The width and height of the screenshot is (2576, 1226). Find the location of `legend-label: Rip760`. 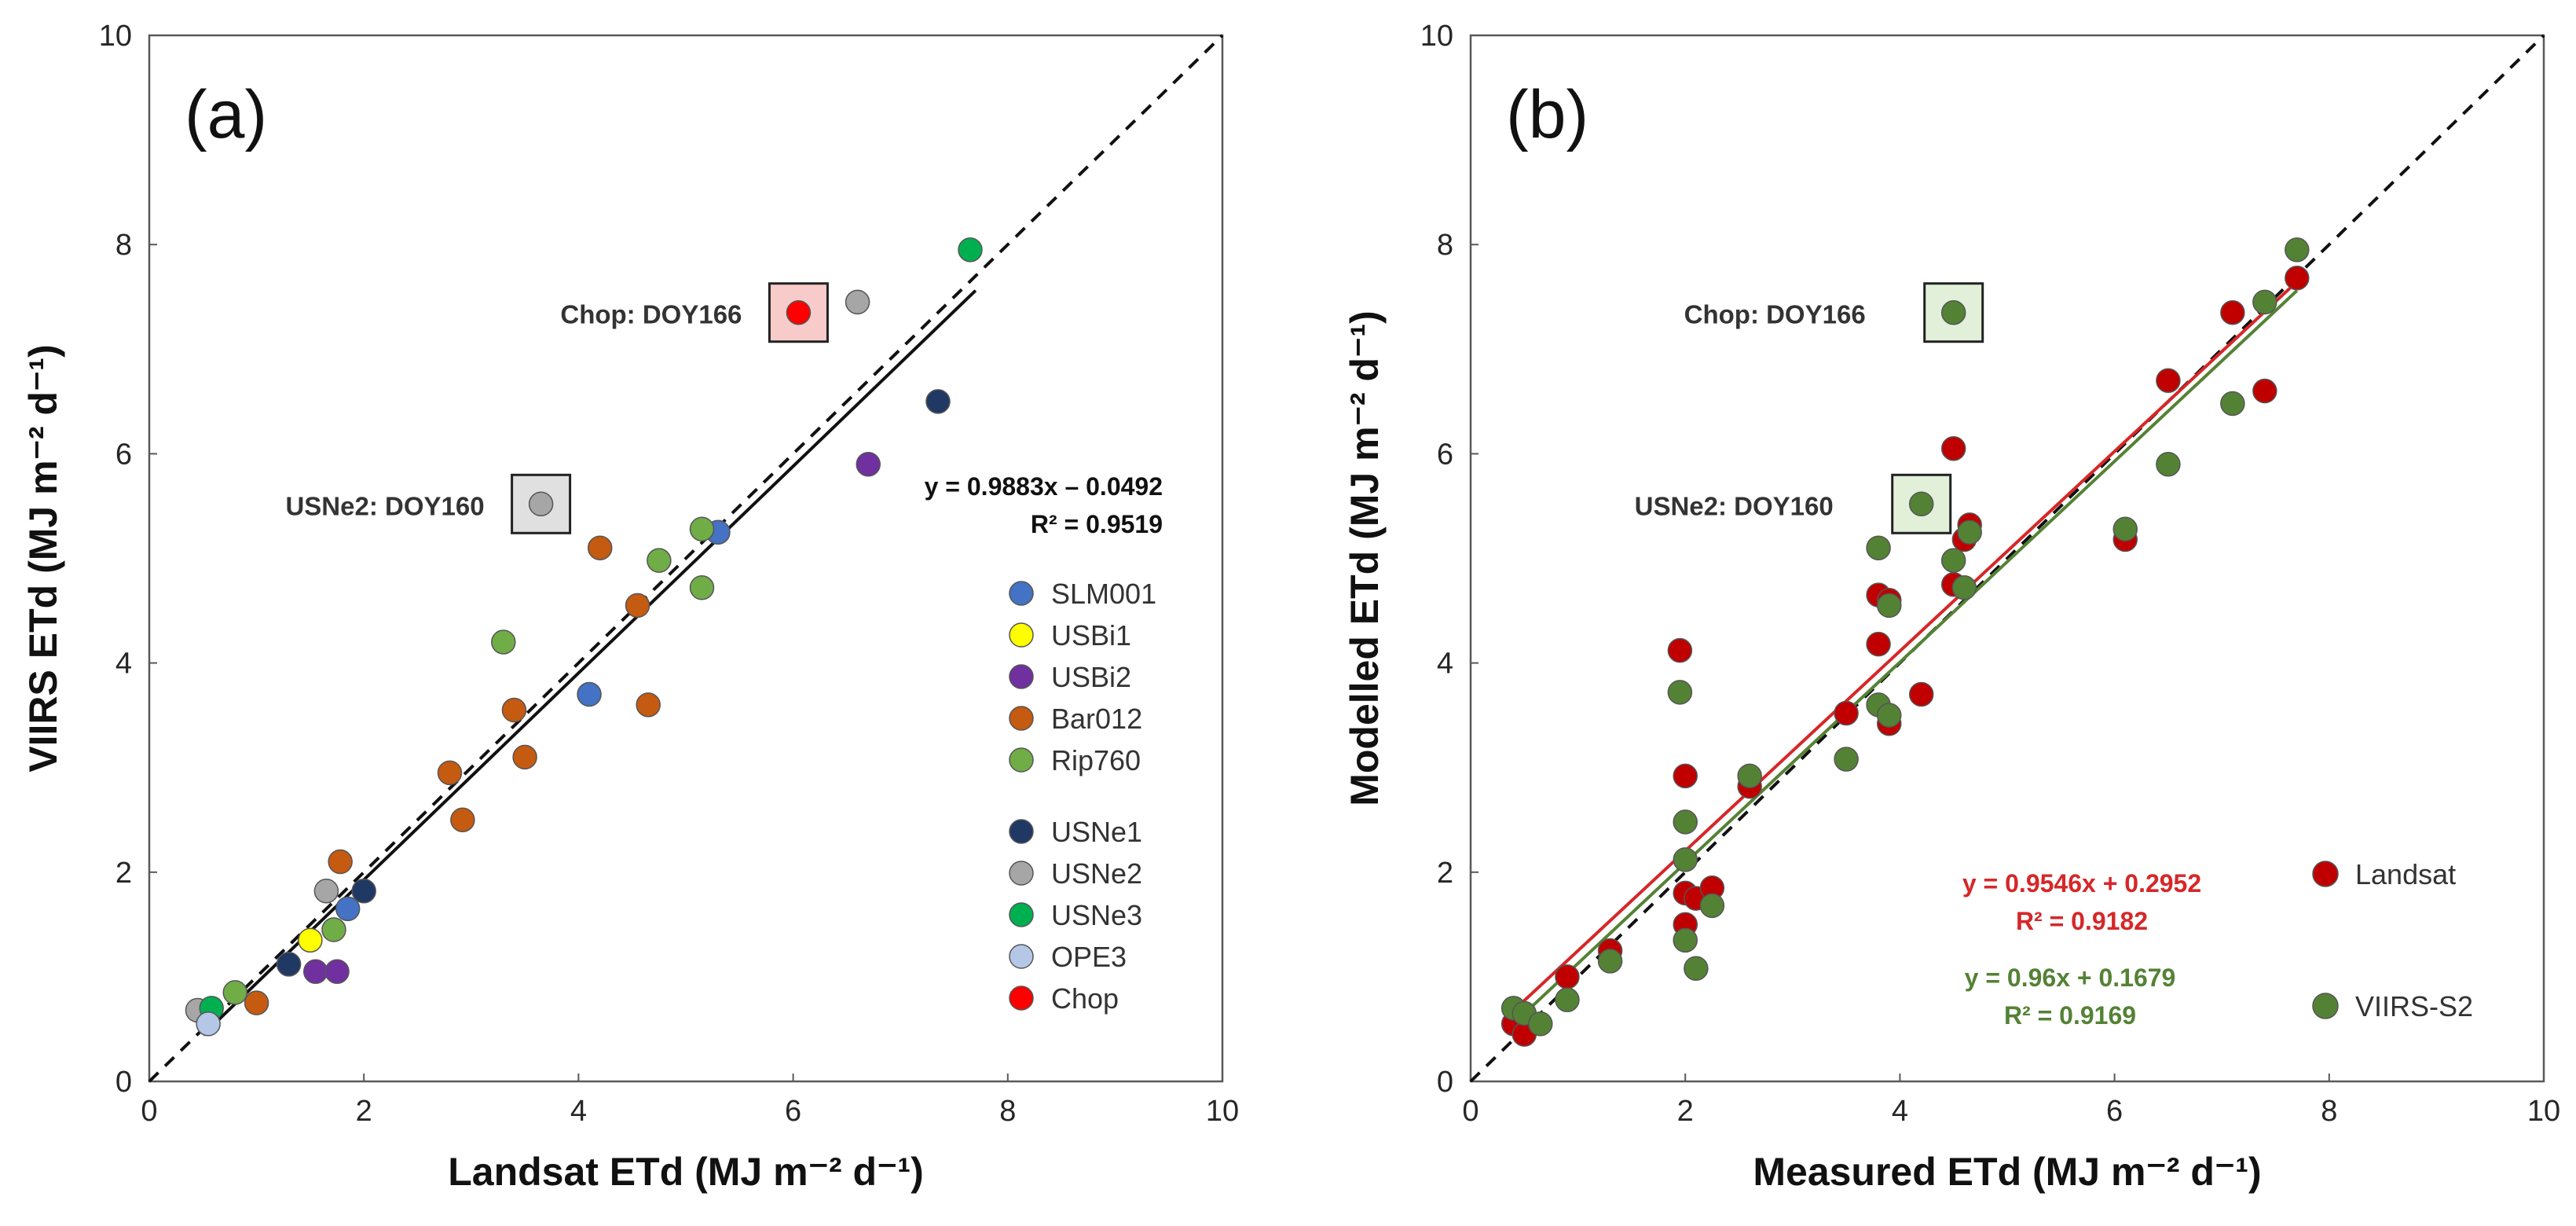

legend-label: Rip760 is located at coordinates (1096, 760).